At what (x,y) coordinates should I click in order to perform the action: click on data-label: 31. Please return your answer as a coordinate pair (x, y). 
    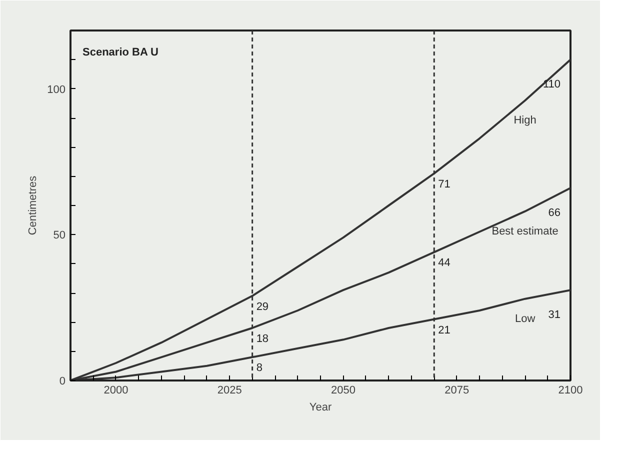
    Looking at the image, I should click on (554, 315).